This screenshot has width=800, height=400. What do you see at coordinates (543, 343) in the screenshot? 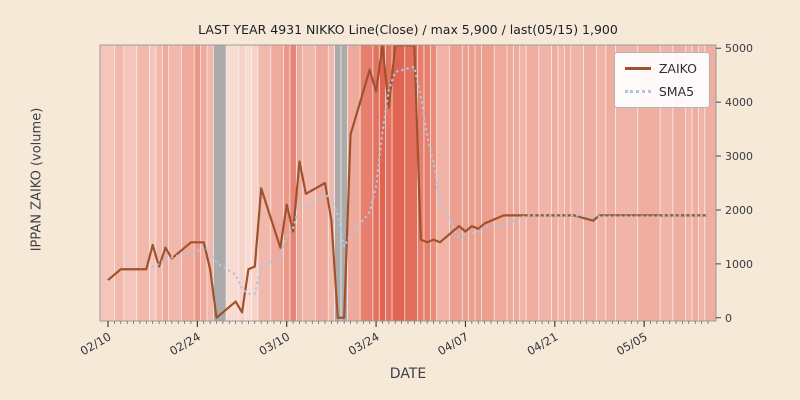
I see `x-tick-label: 04/21` at bounding box center [543, 343].